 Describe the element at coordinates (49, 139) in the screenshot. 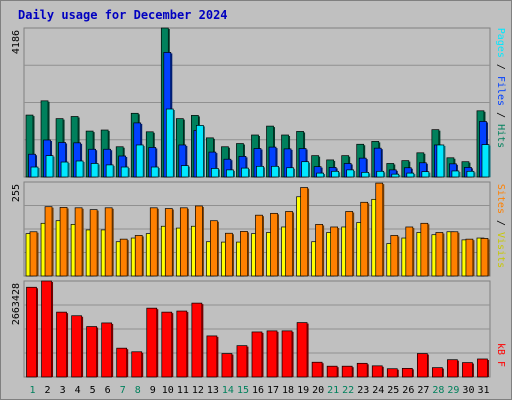

I see `hits-bar-shadow` at that location.